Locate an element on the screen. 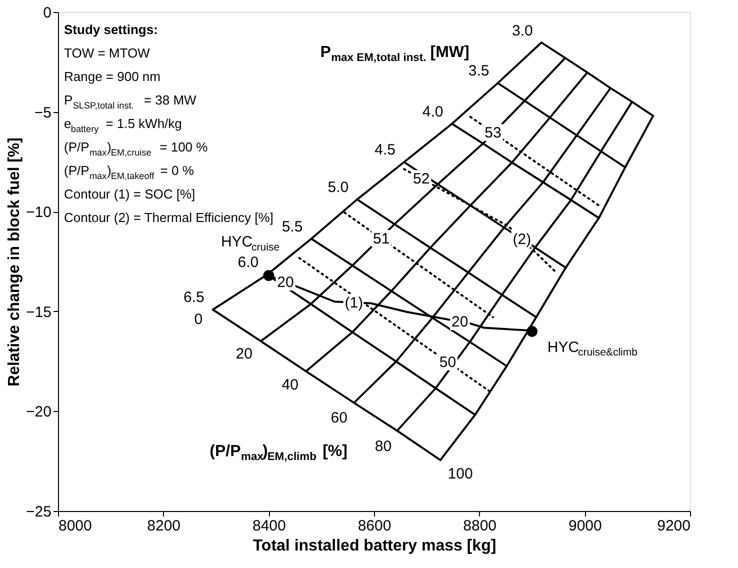  annotation: 3.0 is located at coordinates (522, 31).